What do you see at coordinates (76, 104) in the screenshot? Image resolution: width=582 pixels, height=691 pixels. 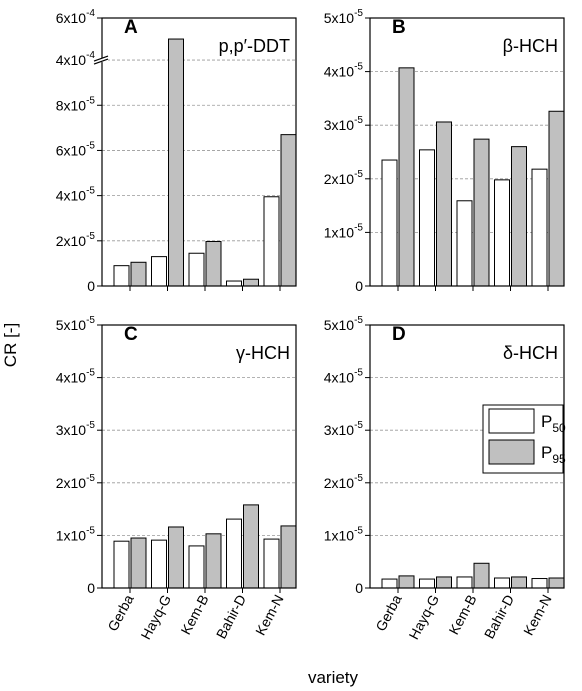 I see `y-tick-label: 8x10⁻⁵` at bounding box center [76, 104].